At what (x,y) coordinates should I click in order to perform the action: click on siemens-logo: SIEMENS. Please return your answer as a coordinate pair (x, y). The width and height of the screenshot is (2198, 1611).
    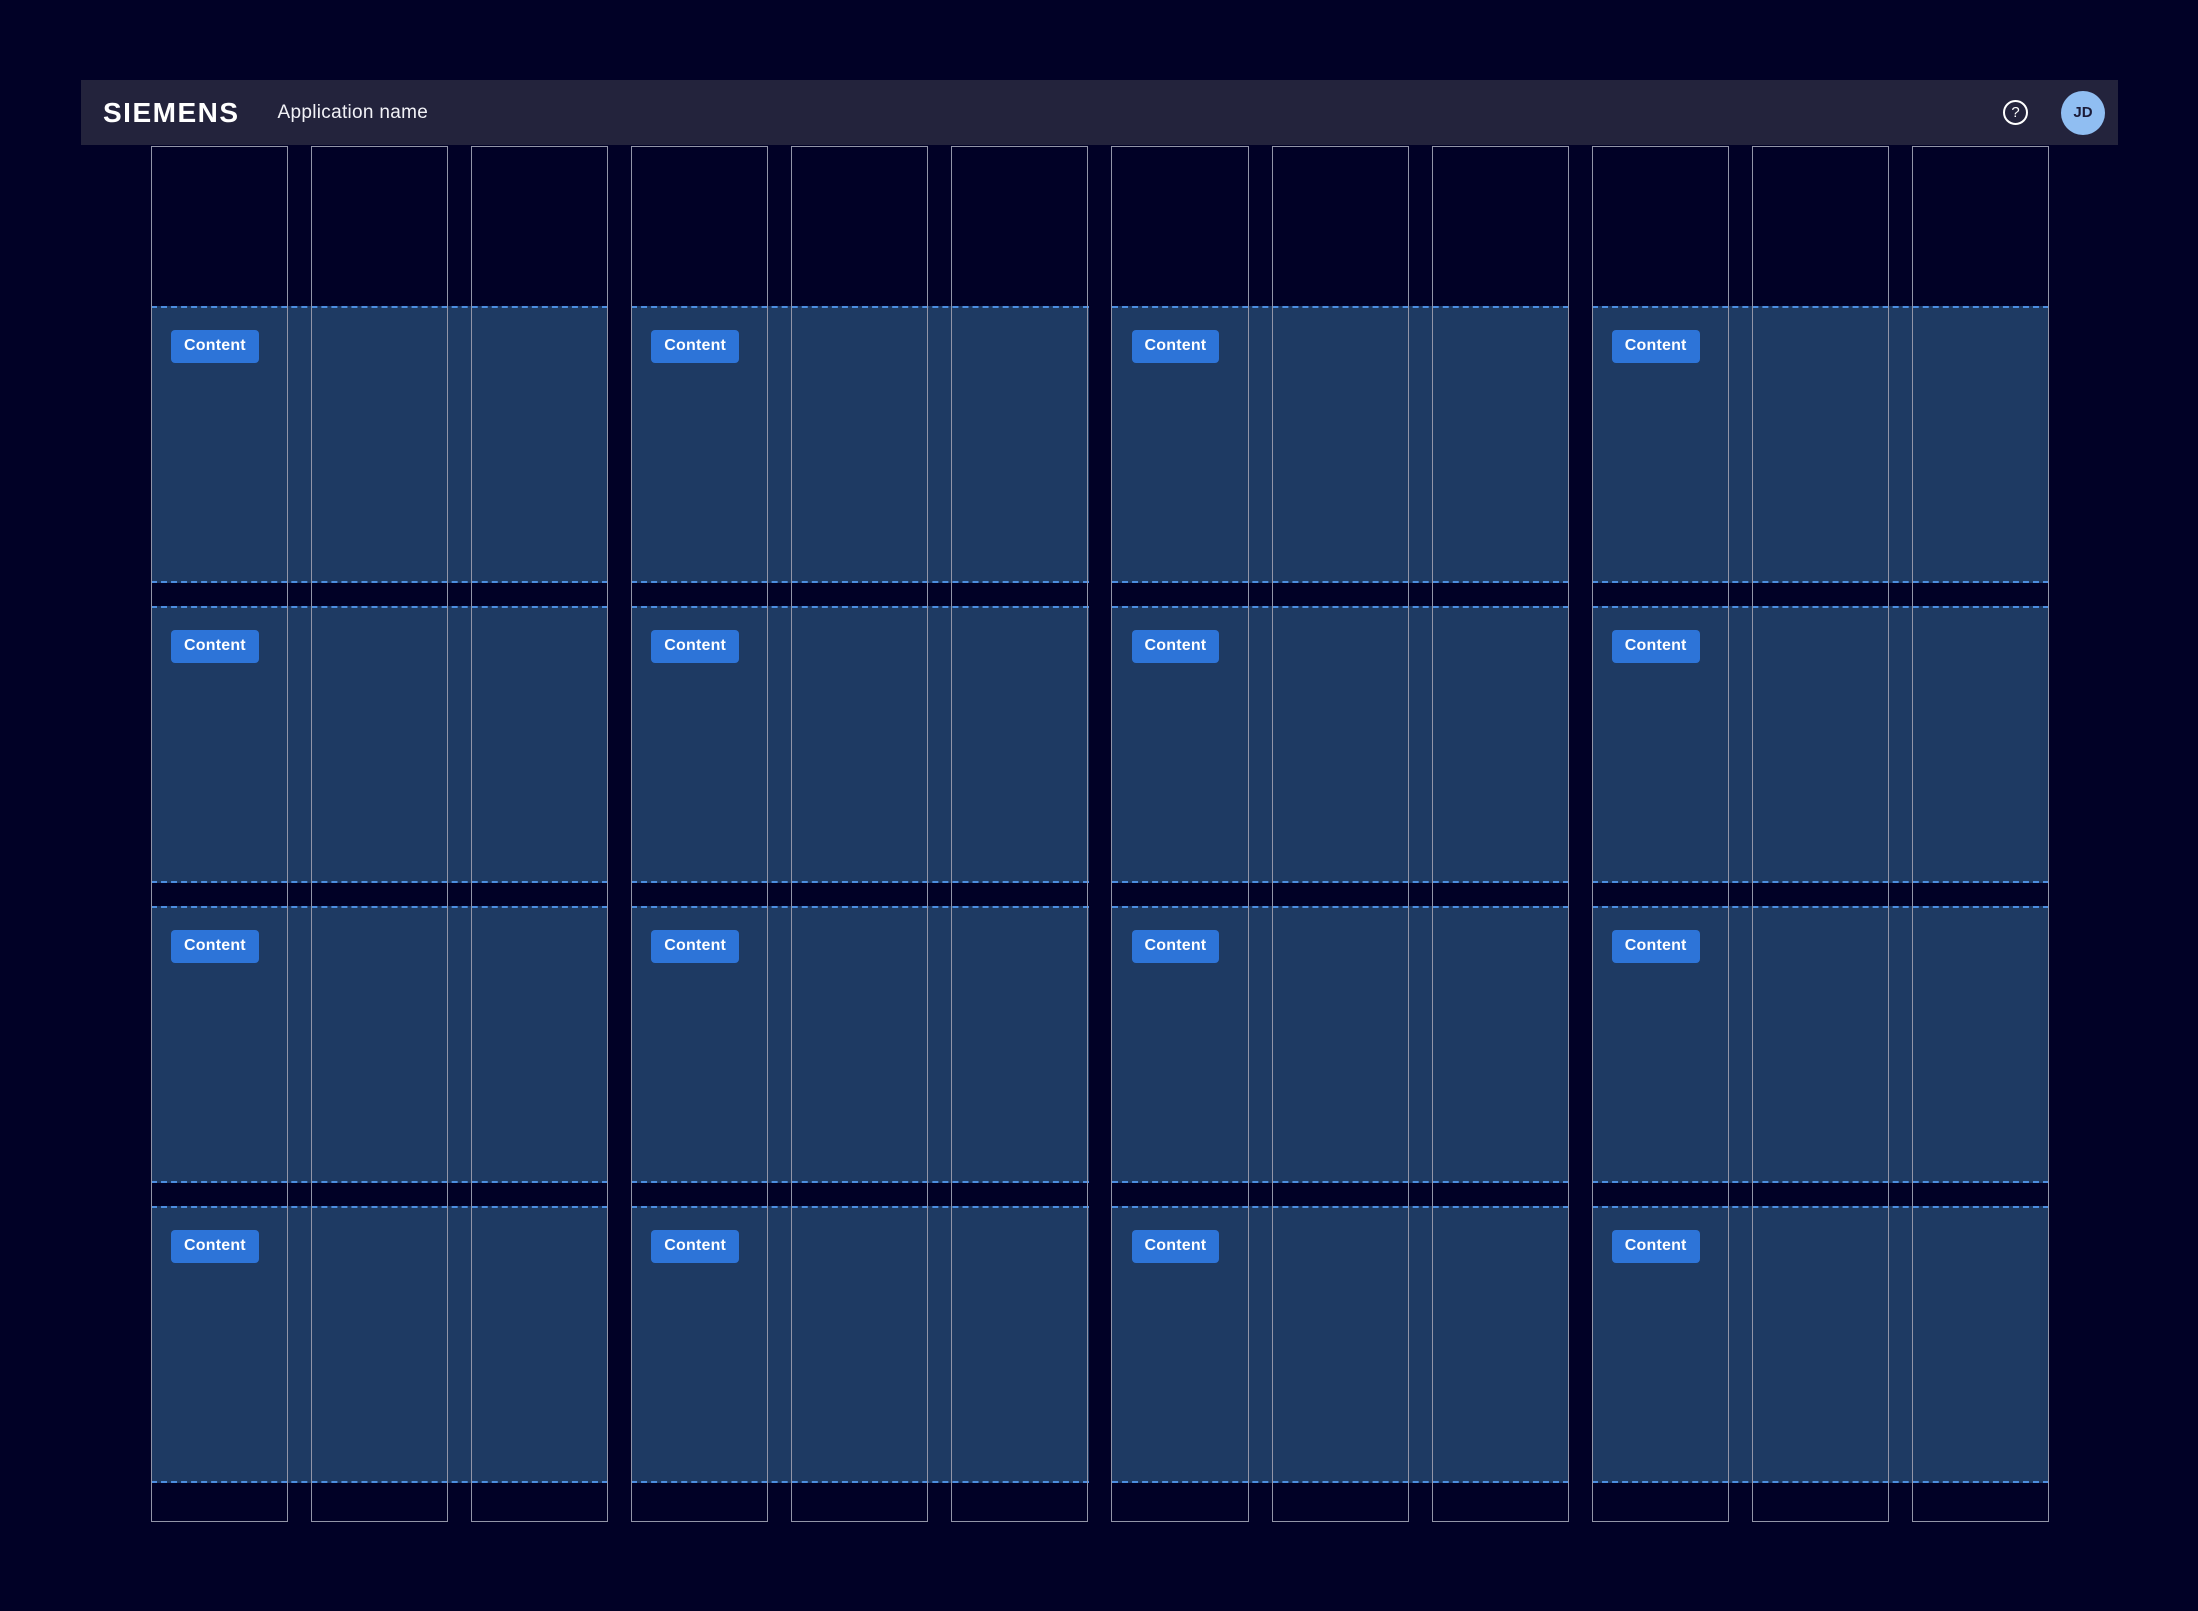
    Looking at the image, I should click on (171, 112).